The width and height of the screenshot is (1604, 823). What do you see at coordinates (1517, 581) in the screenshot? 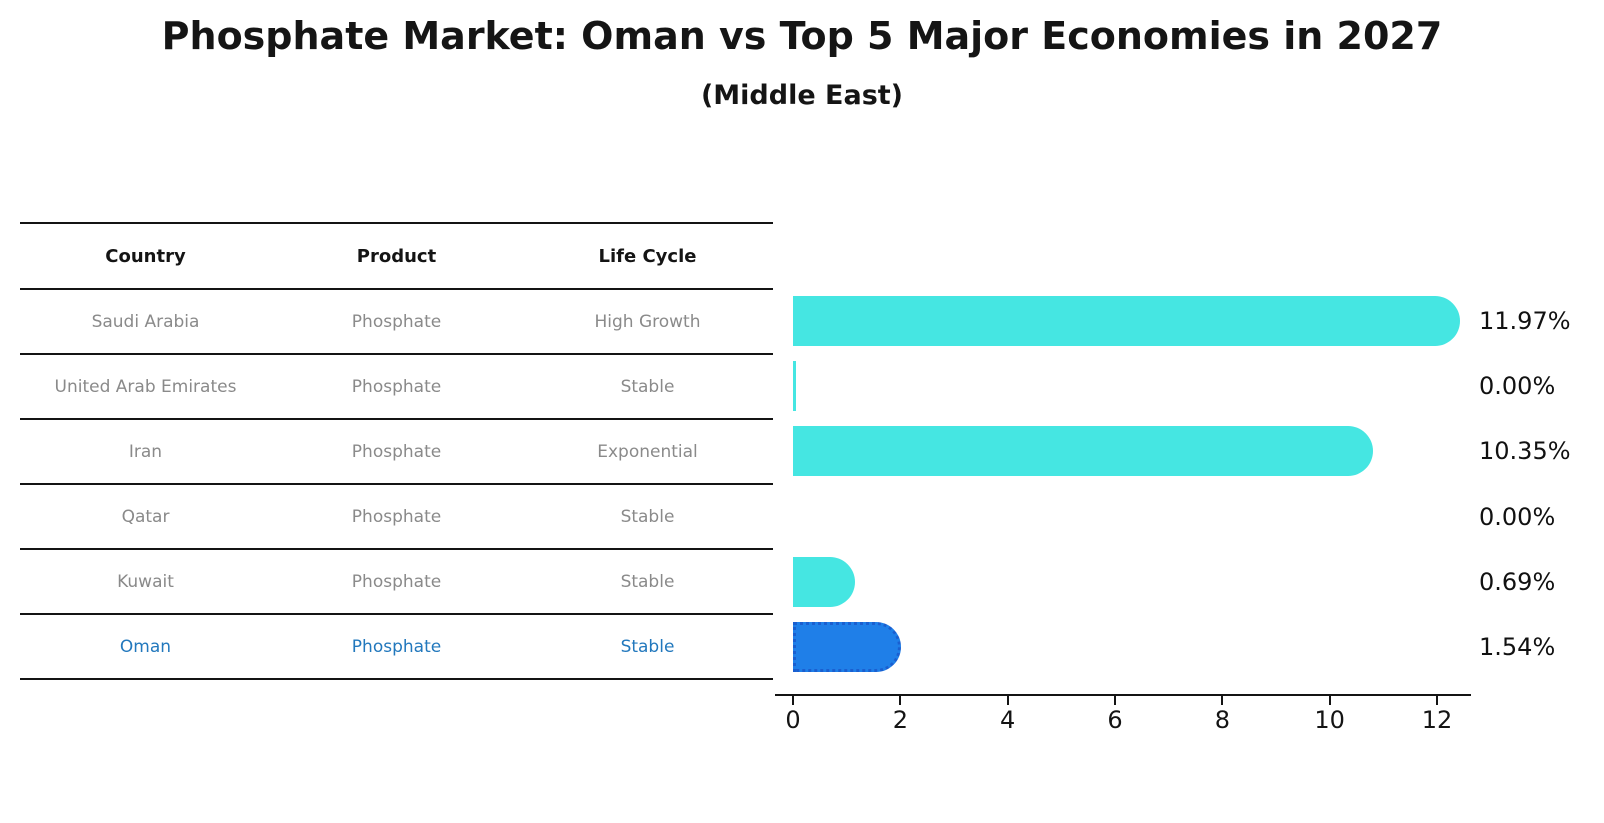
I see `bar-value-label: 0.69%` at bounding box center [1517, 581].